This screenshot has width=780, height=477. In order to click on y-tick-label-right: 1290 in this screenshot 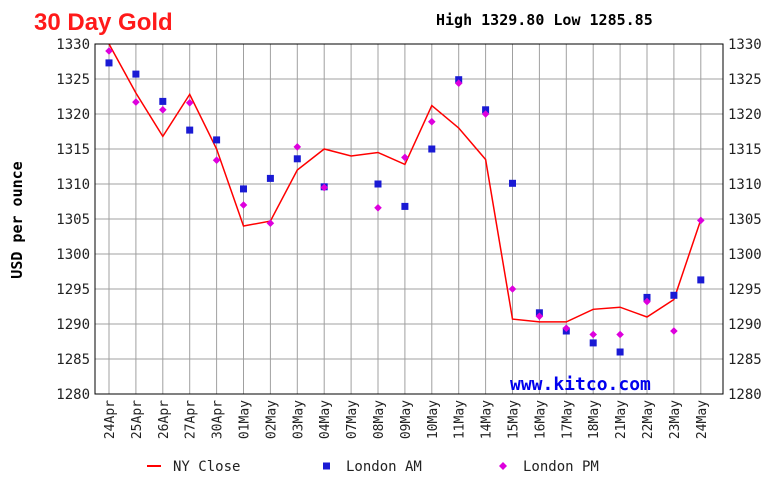, I will do `click(745, 325)`.